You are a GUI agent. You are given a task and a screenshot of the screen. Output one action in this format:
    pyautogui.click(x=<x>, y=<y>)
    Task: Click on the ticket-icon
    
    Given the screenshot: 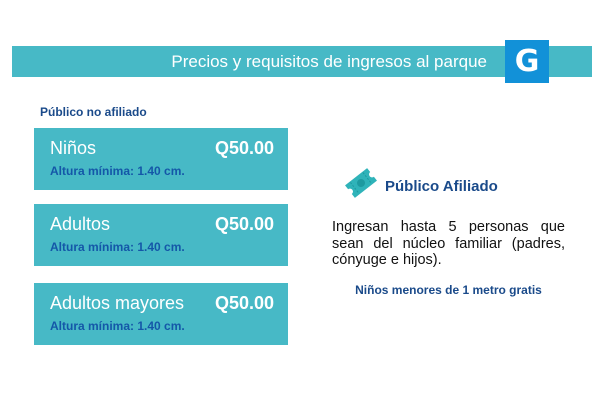 What is the action you would take?
    pyautogui.click(x=361, y=183)
    